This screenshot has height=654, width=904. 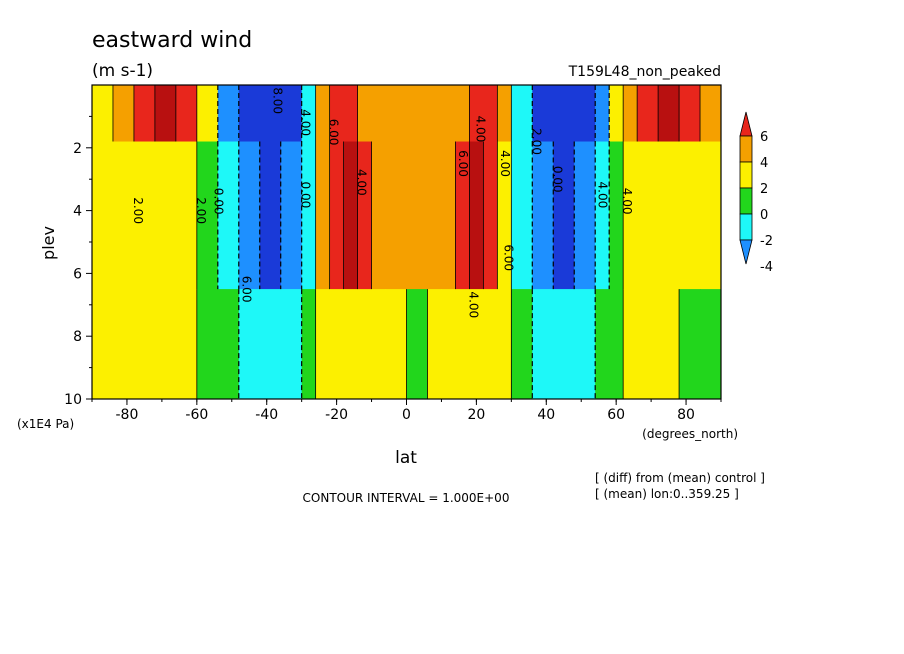 I want to click on x-tick-label: 0, so click(x=406, y=415).